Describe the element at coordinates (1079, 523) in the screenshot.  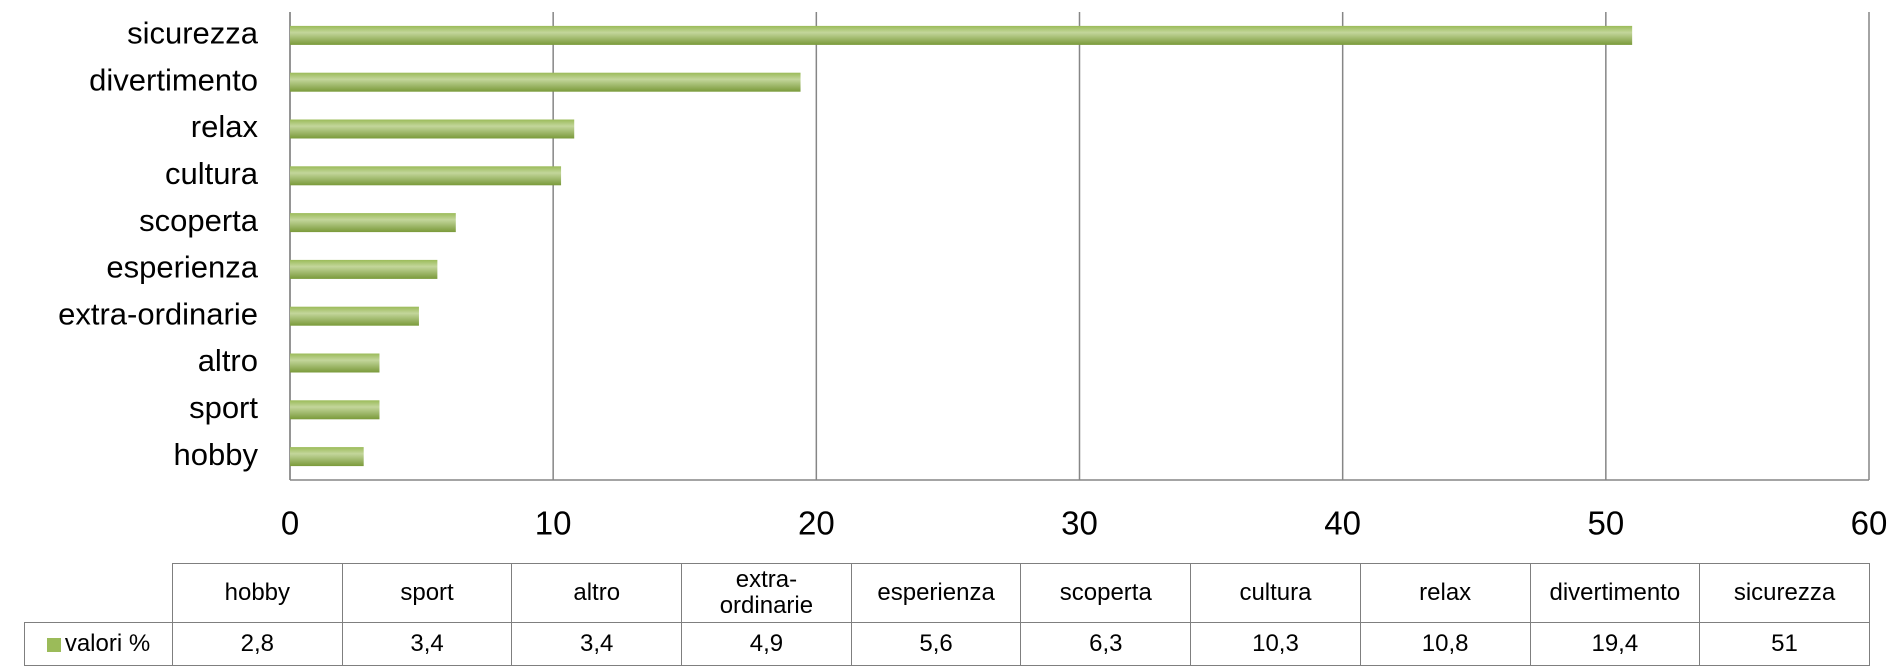
I see `x-tick-label: 30` at that location.